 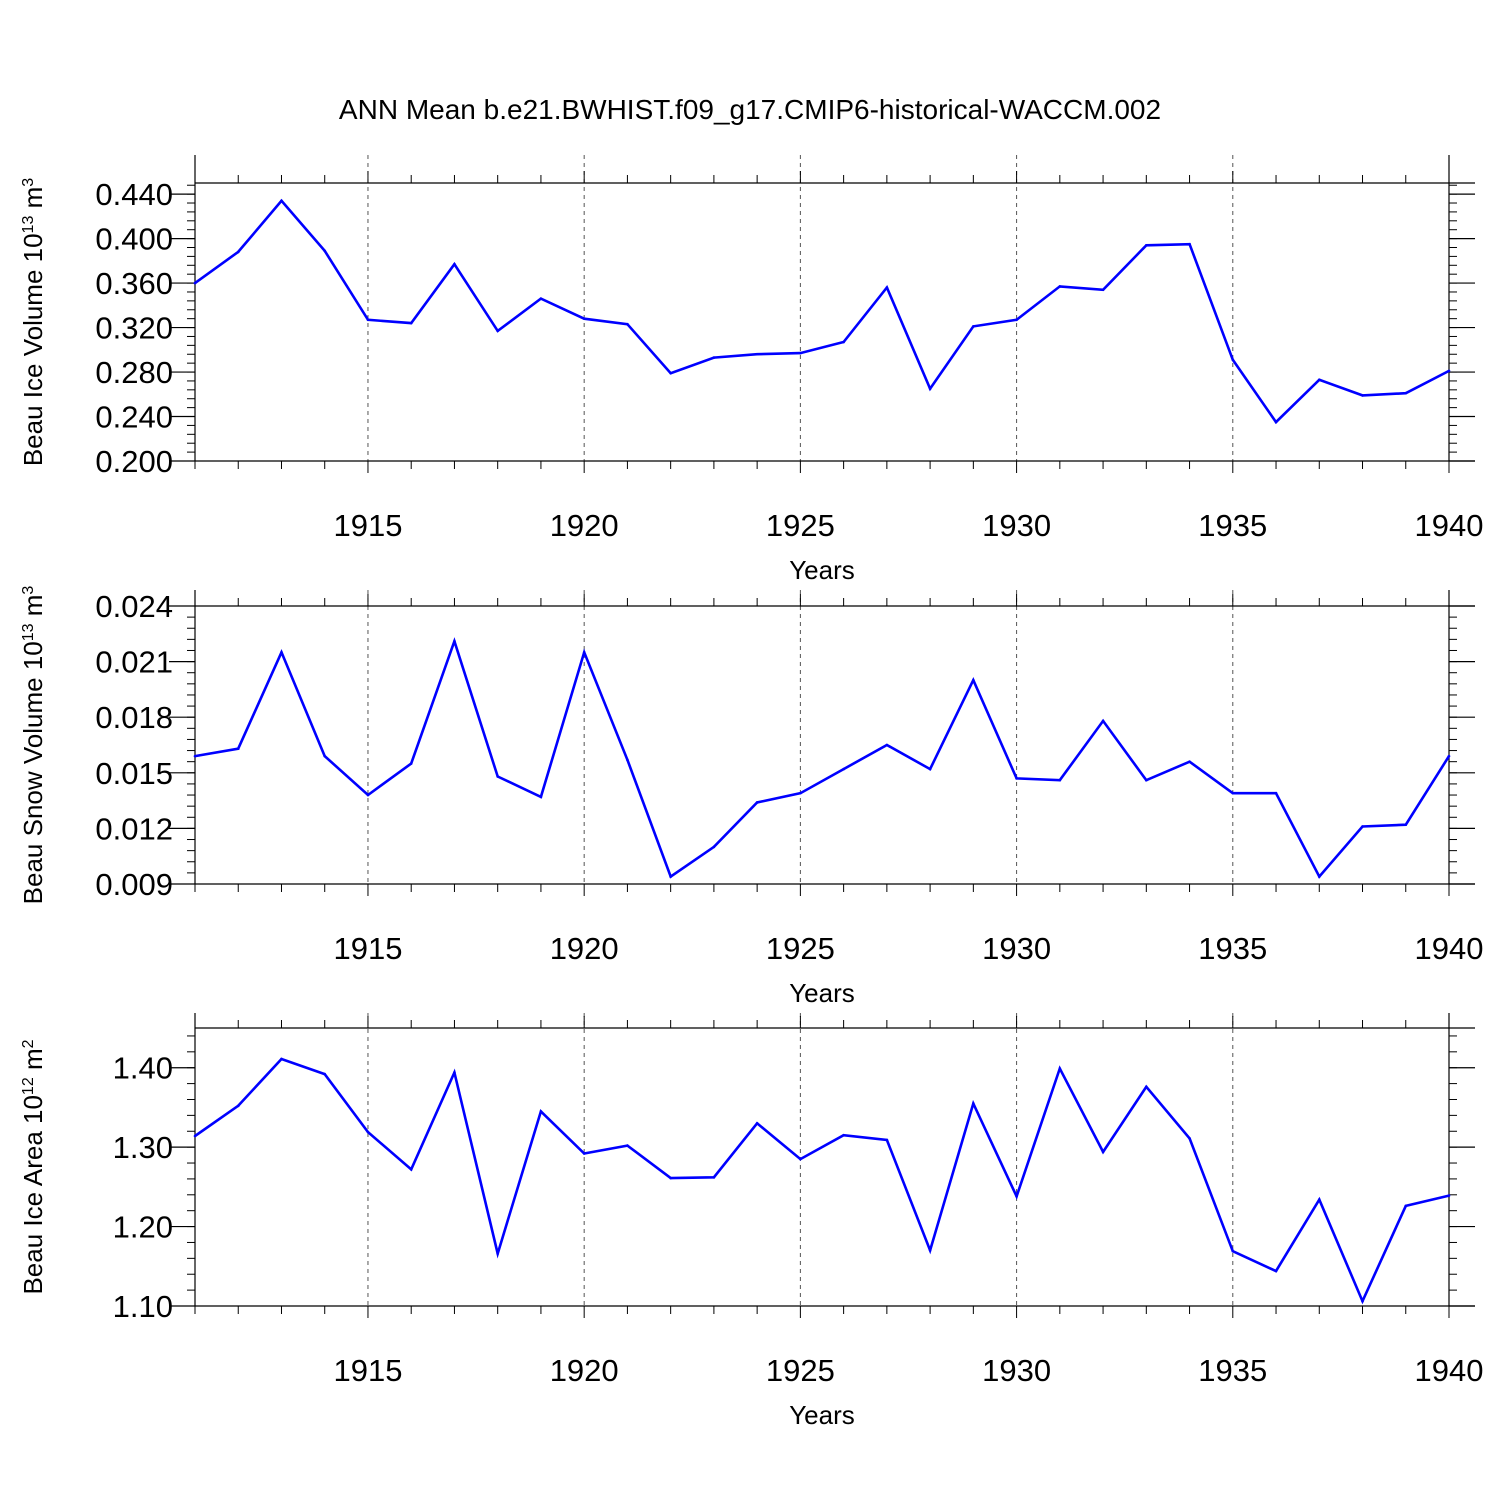 What do you see at coordinates (134, 328) in the screenshot?
I see `y-tick-label: 0.320` at bounding box center [134, 328].